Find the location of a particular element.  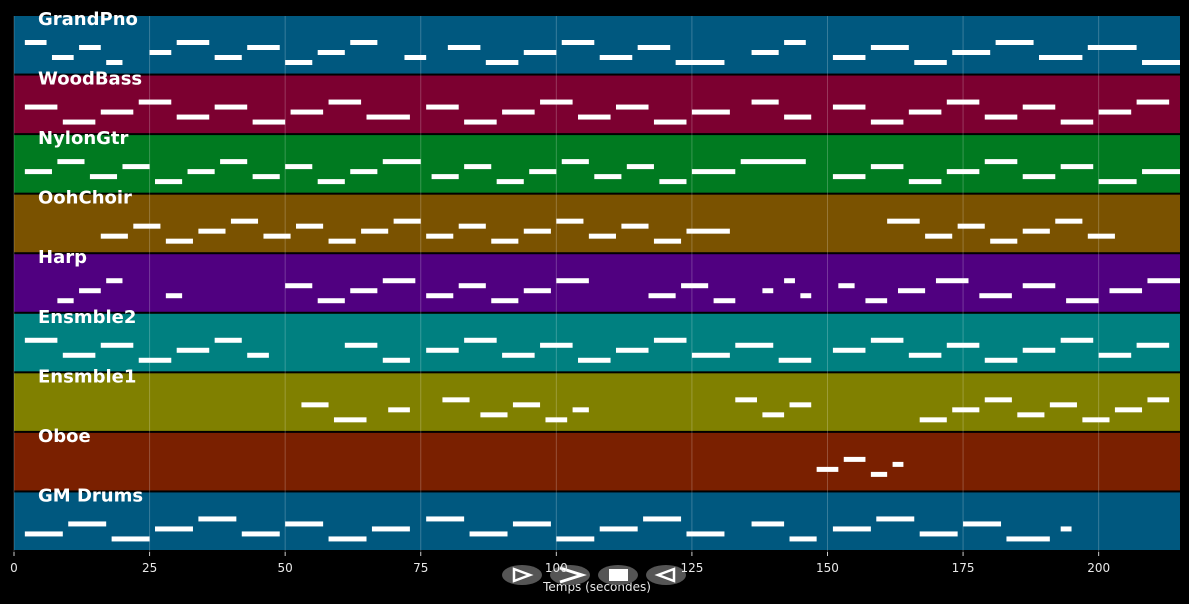

x-tick-label: 150 is located at coordinates (827, 568).